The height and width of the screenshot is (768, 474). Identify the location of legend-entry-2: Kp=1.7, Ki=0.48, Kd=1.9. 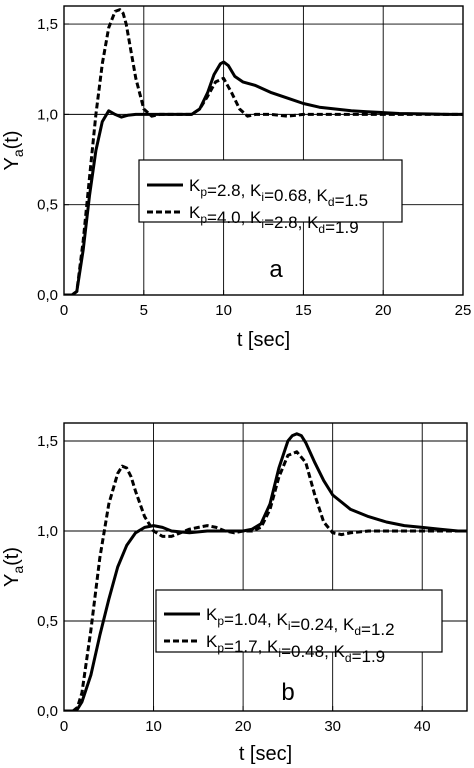
(295, 649).